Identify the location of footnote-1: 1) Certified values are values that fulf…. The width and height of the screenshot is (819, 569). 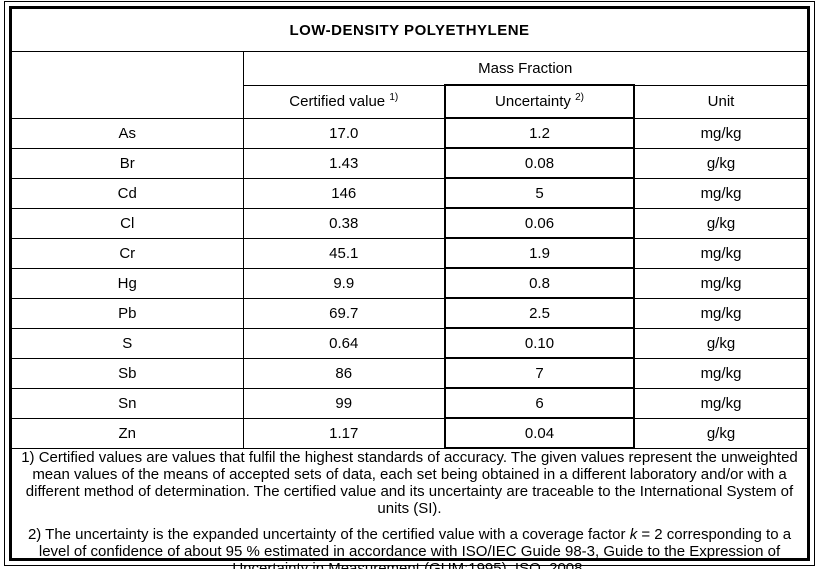
(409, 483).